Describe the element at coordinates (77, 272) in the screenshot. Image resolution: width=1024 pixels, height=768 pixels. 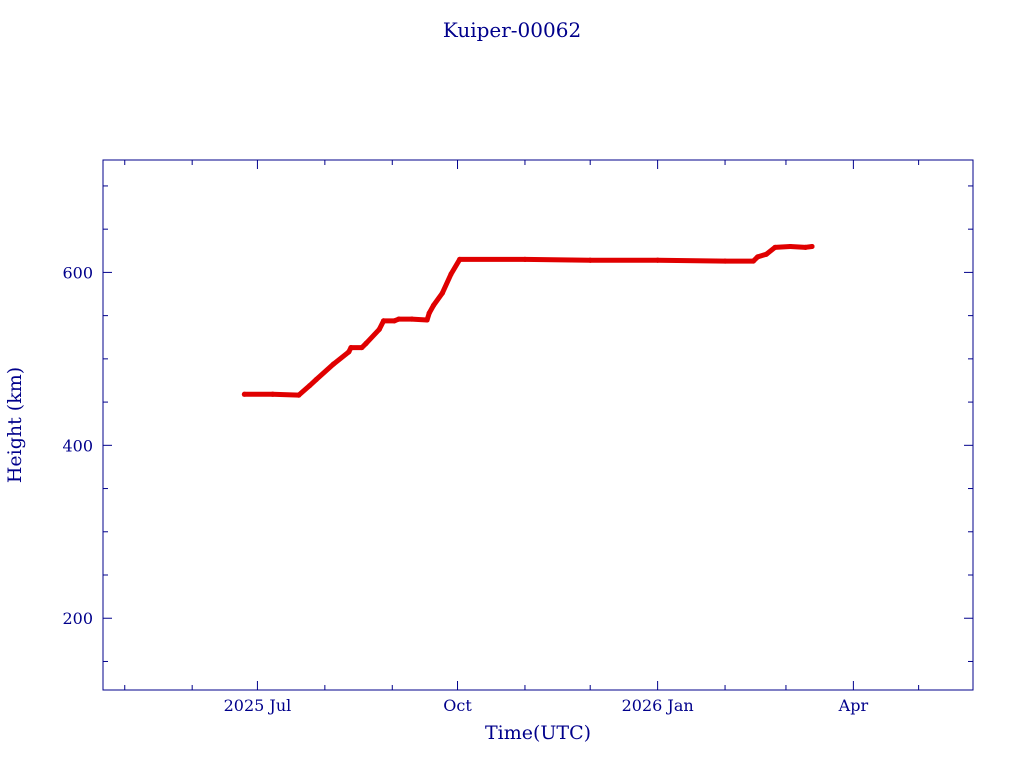
I see `y-tick-label: 600` at that location.